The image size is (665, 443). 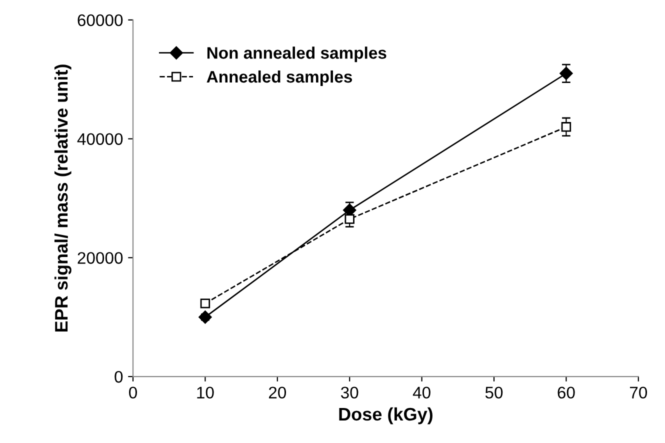 What do you see at coordinates (385, 415) in the screenshot?
I see `x-axis-title: Dose (kGy)` at bounding box center [385, 415].